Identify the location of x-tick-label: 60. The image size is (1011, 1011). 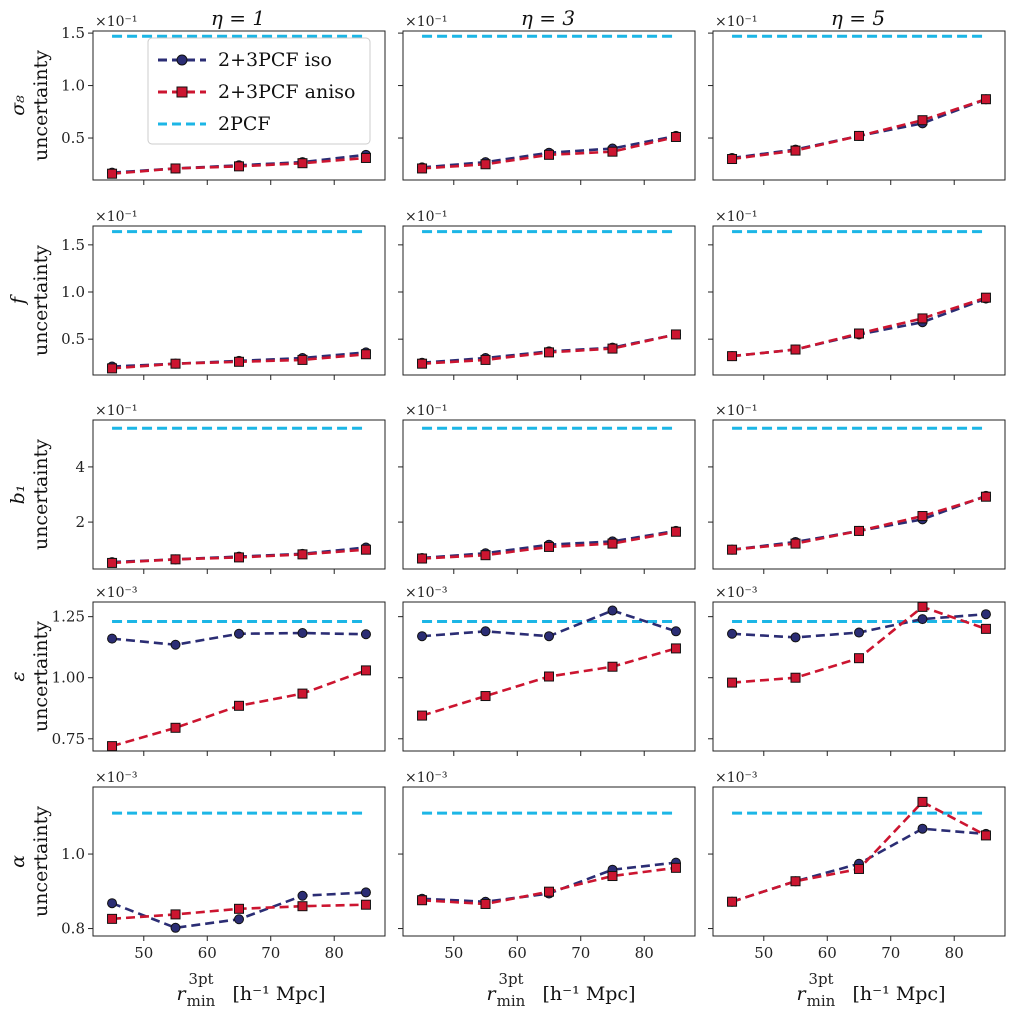
(517, 953).